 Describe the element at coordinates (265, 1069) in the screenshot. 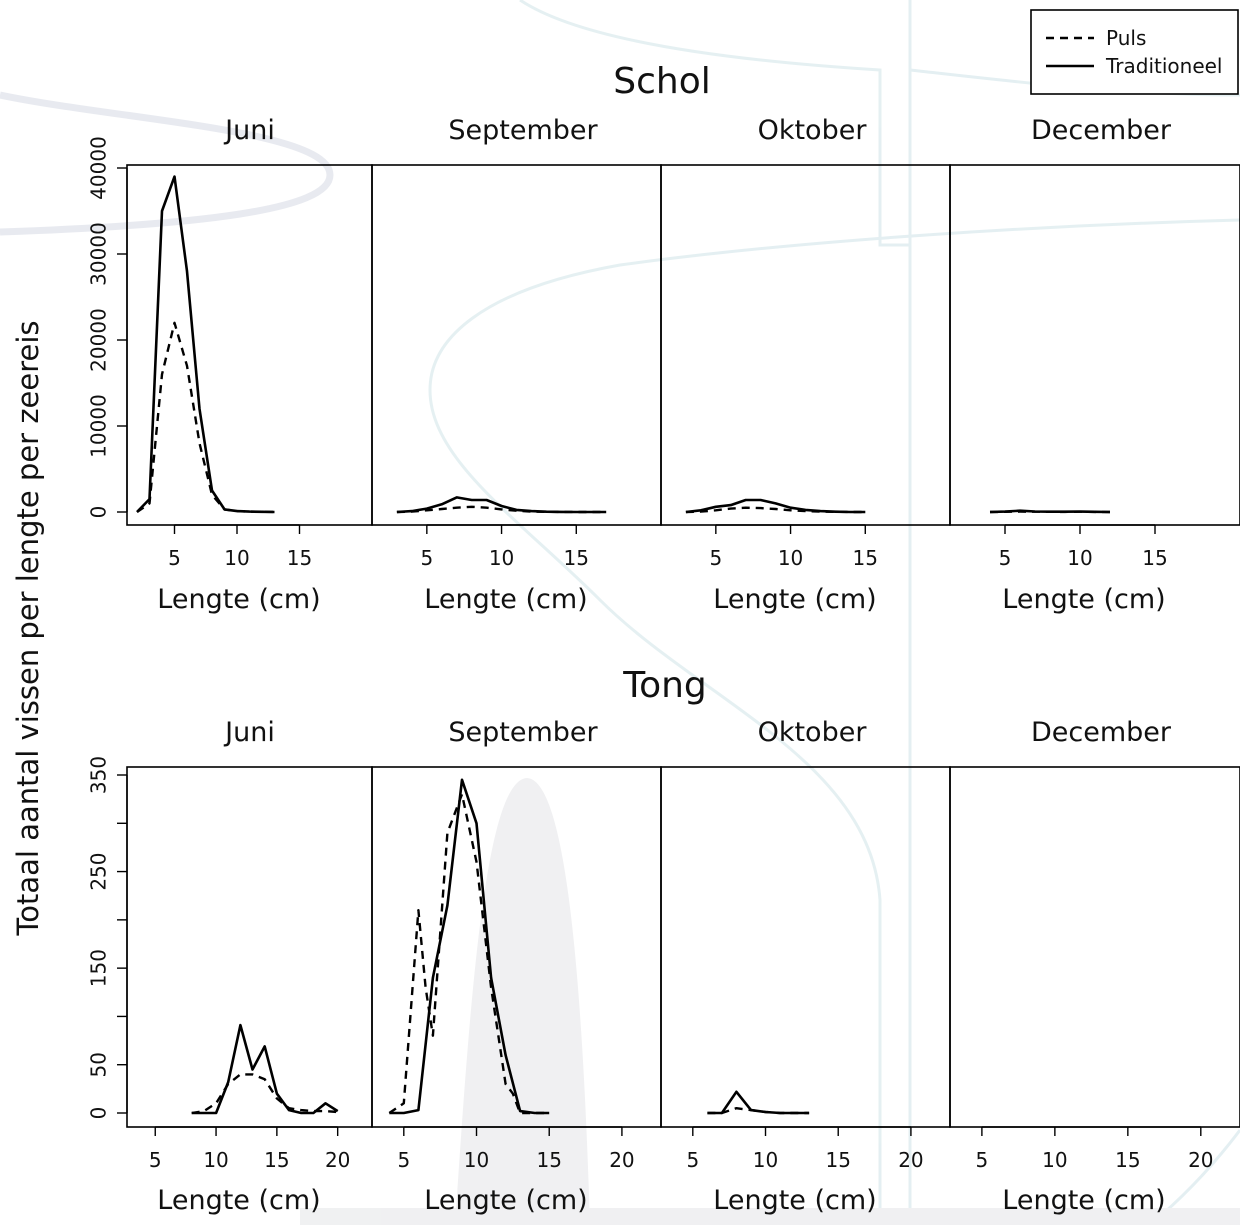

I see `series-line-traditioneel-tong-juni` at that location.